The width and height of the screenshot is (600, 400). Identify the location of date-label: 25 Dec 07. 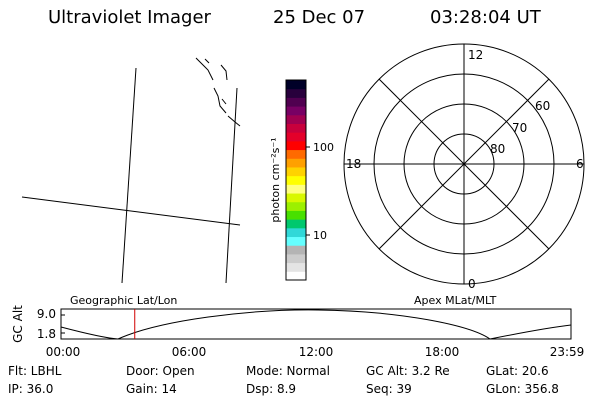
(319, 17).